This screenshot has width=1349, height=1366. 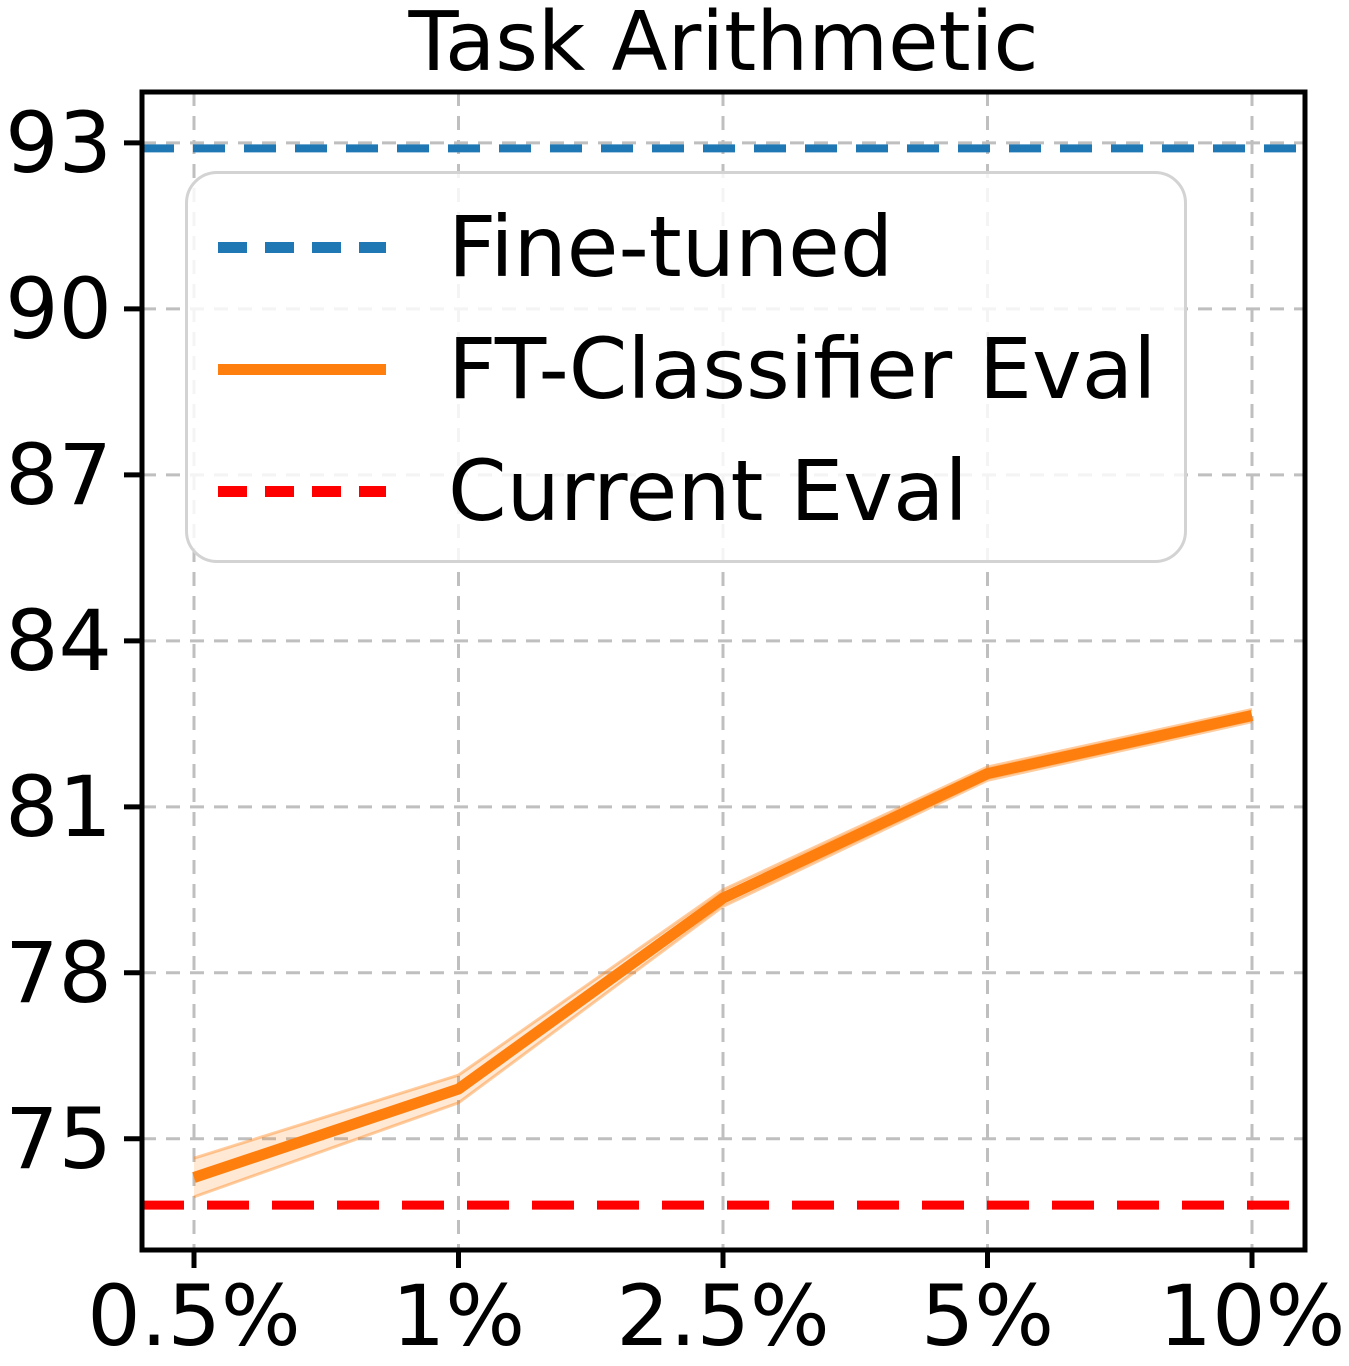 What do you see at coordinates (708, 491) in the screenshot?
I see `legend-item-label: Current Eval` at bounding box center [708, 491].